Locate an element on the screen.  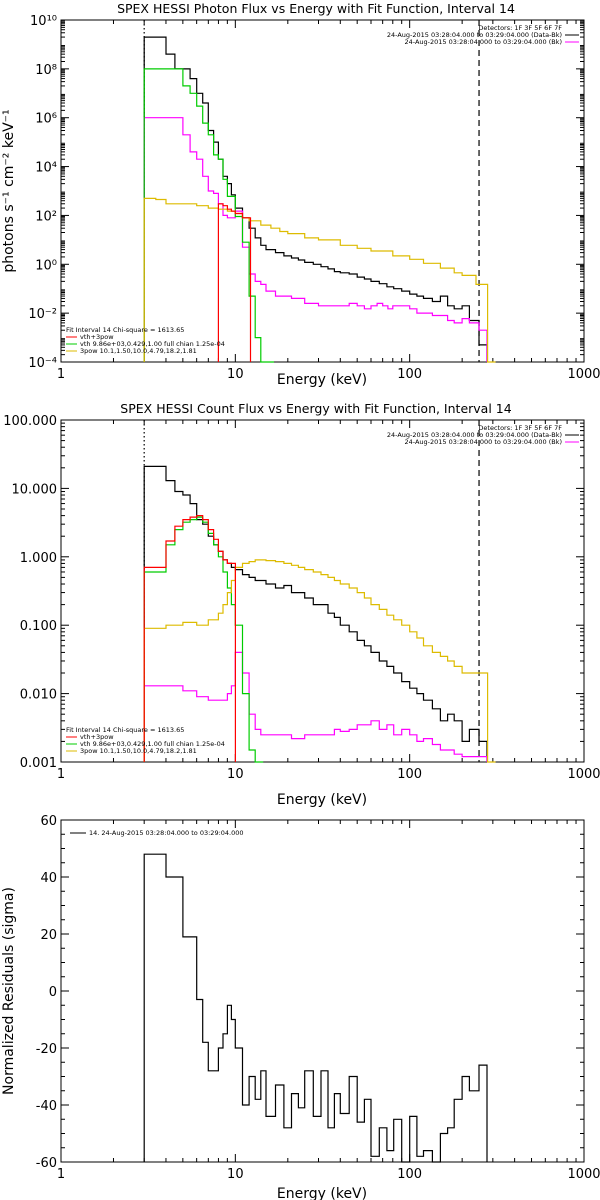
y-tick-label: 100.000 is located at coordinates (30, 421).